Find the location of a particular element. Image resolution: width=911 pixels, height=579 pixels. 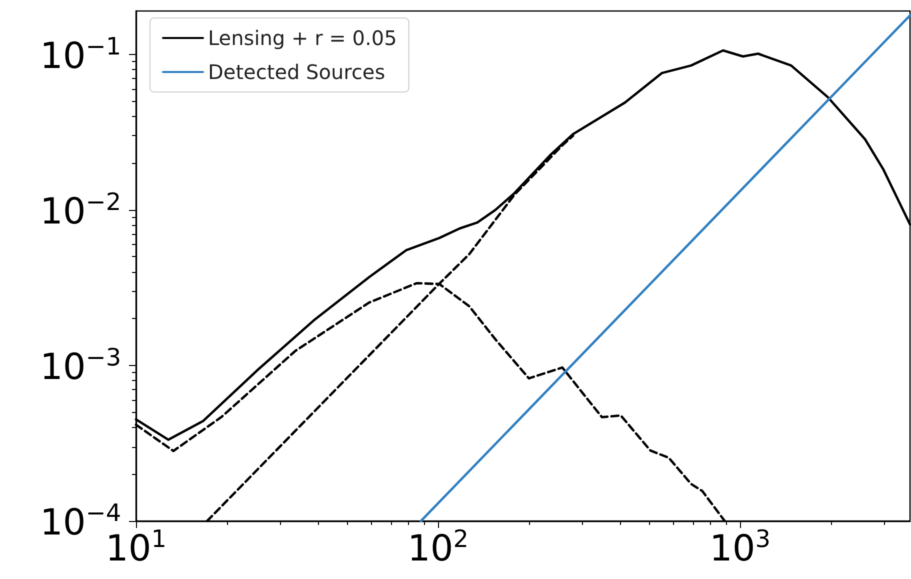

legend-label: Lensing + r = 0.05 is located at coordinates (302, 38).